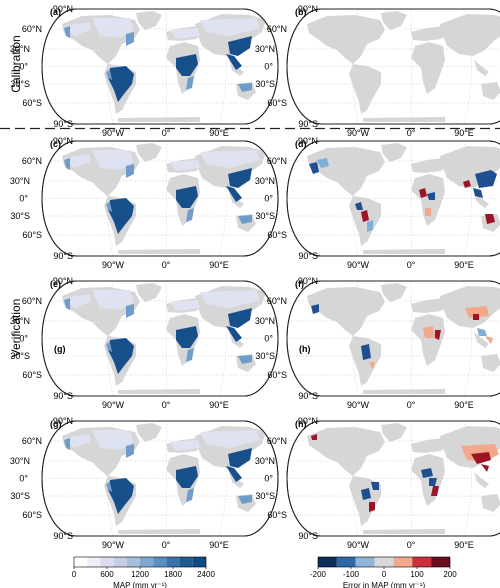 The height and width of the screenshot is (588, 500). I want to click on colorbar-tick-label: 0, so click(384, 574).